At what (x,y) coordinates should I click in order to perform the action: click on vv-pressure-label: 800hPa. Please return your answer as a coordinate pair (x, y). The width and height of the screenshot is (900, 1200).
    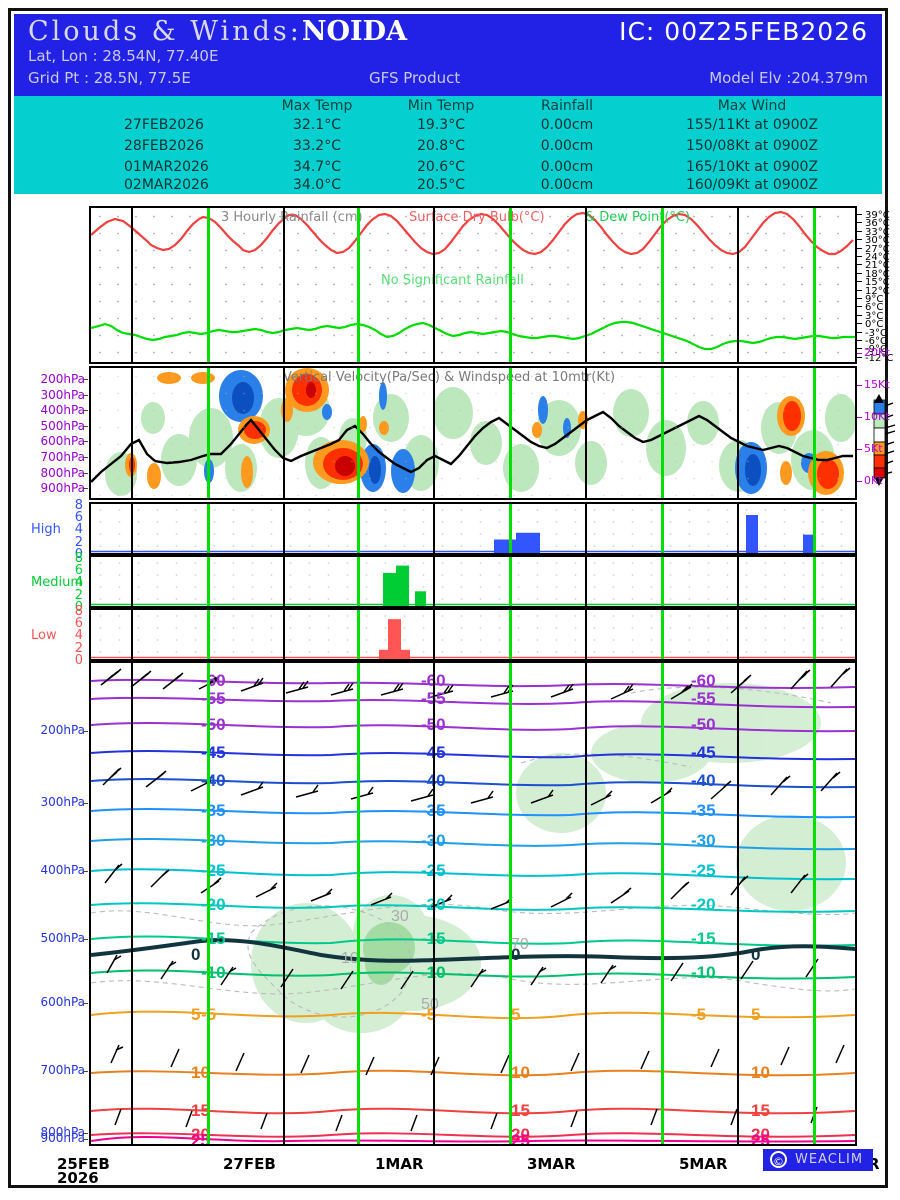
    Looking at the image, I should click on (62, 472).